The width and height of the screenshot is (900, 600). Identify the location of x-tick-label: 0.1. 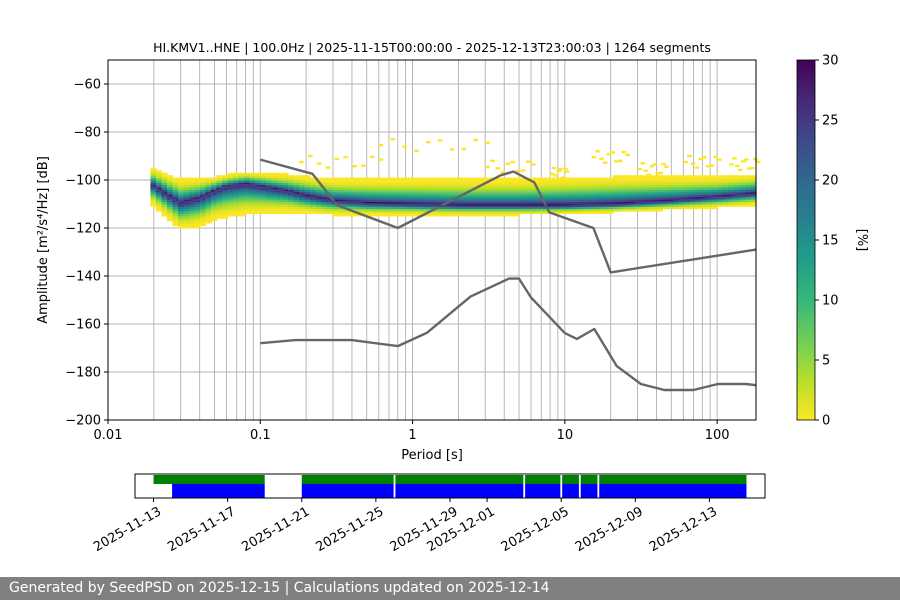
(260, 435).